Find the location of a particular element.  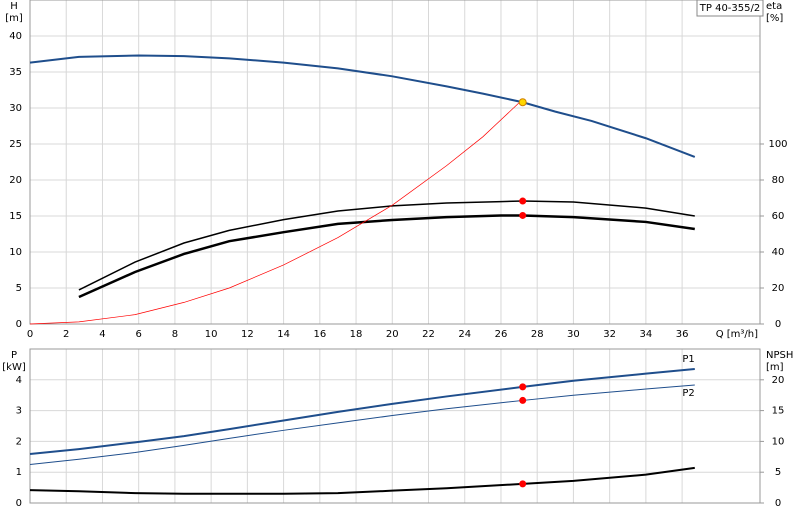

x-tick-label: 2 is located at coordinates (66, 334).